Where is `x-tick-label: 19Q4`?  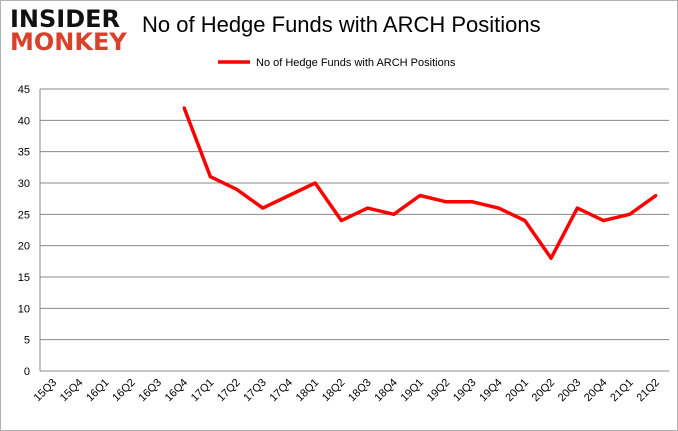
x-tick-label: 19Q4 is located at coordinates (491, 391).